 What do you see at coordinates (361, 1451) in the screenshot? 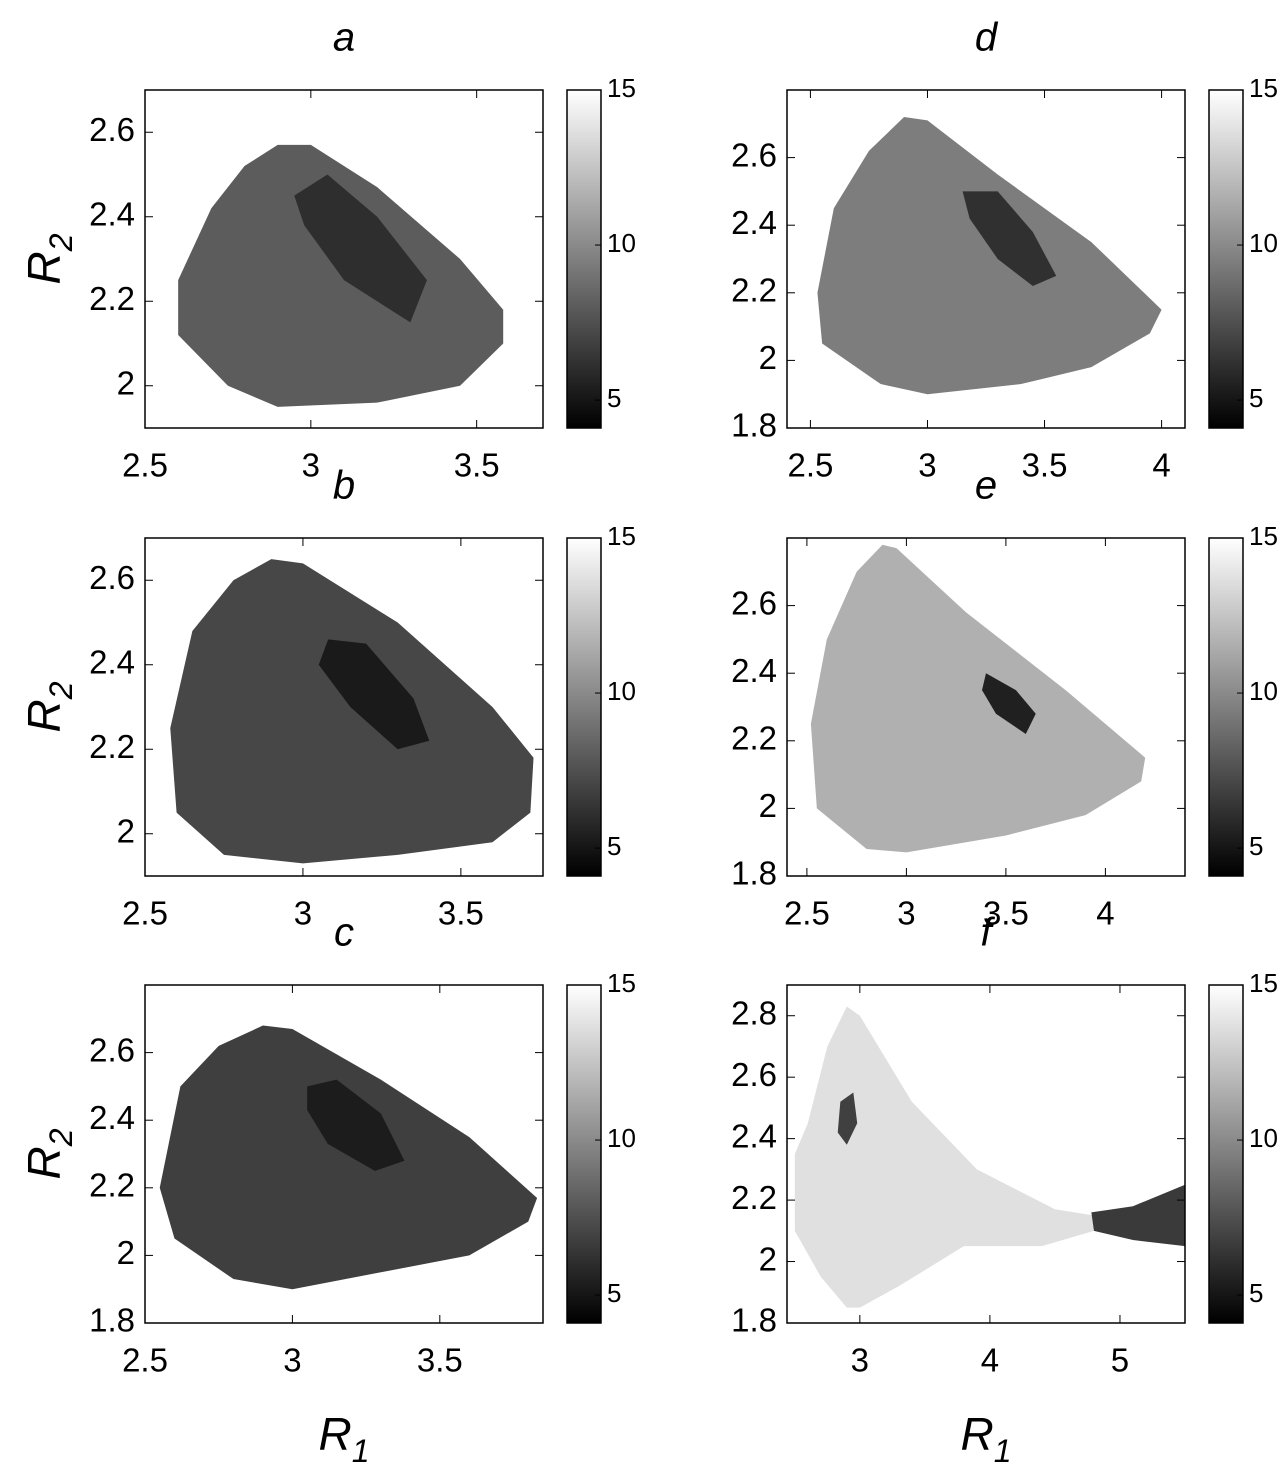
I see `x-axis-label-subscript: 1` at bounding box center [361, 1451].